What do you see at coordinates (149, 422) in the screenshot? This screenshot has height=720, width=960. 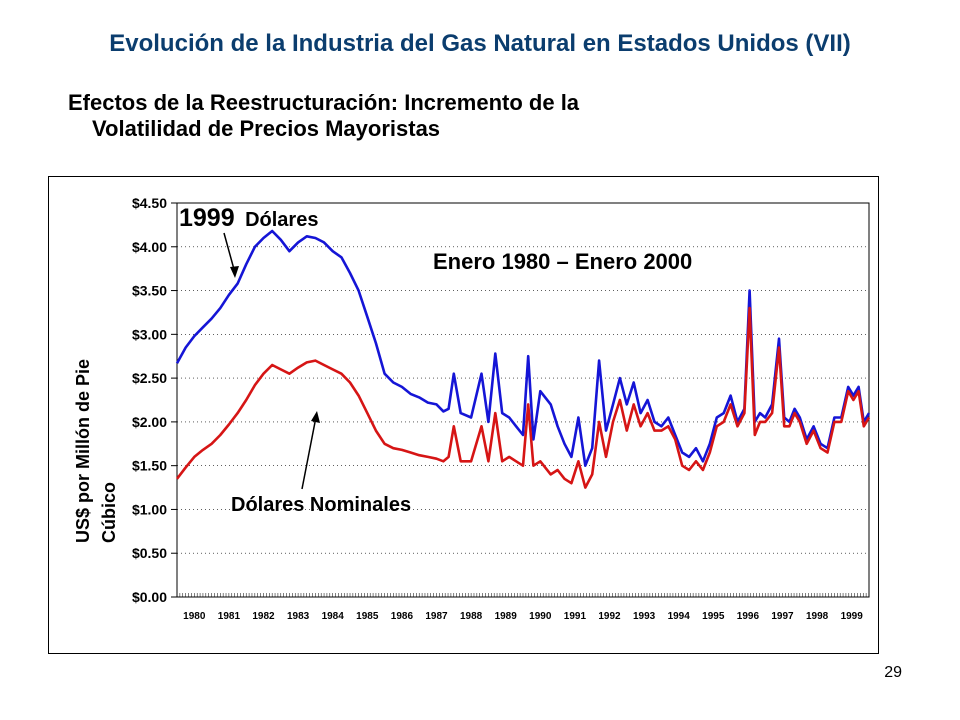 I see `y-tick-label: $2.00` at bounding box center [149, 422].